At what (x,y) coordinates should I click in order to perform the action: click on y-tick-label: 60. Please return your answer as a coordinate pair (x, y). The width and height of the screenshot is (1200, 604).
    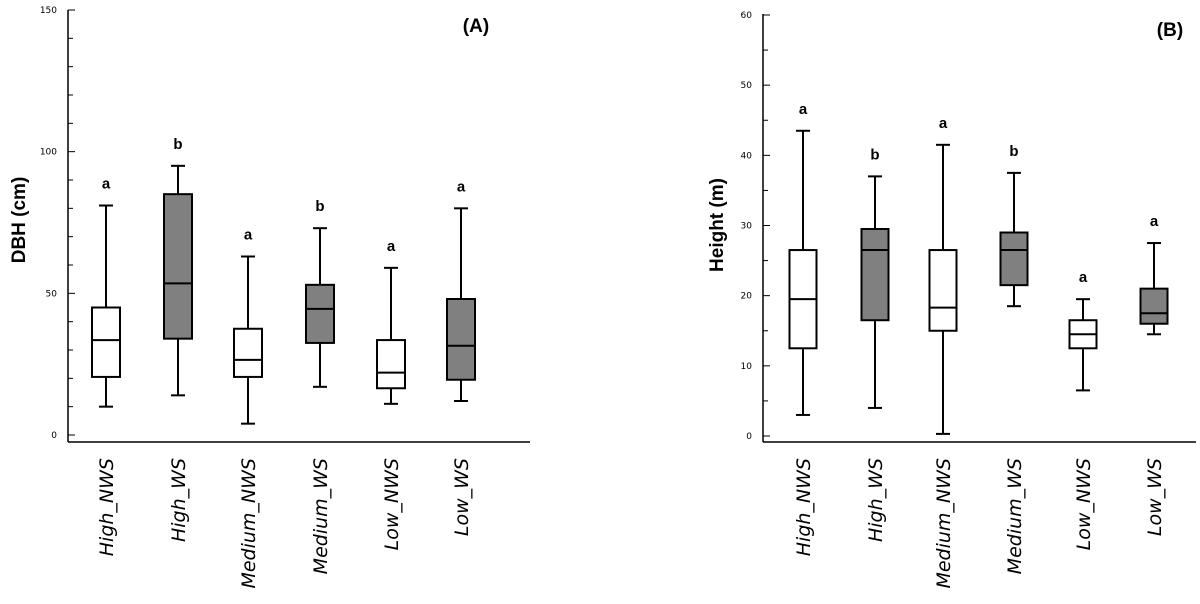
    Looking at the image, I should click on (747, 16).